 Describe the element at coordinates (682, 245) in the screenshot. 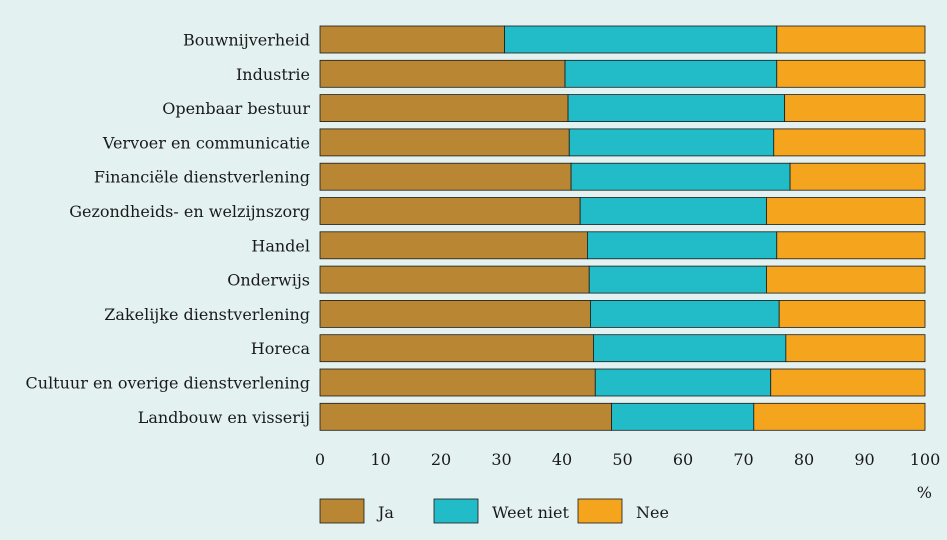

I see `bar-weet-niet-handel` at that location.